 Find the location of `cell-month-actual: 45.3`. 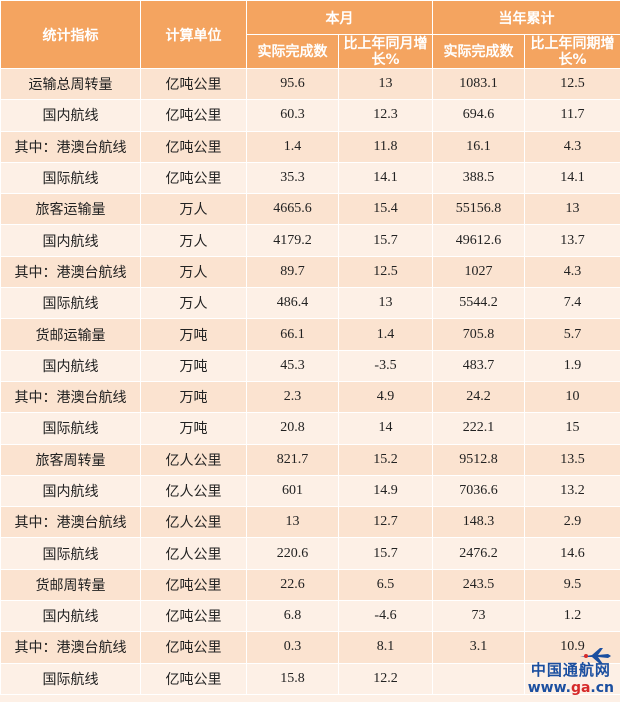

cell-month-actual: 45.3 is located at coordinates (292, 365).